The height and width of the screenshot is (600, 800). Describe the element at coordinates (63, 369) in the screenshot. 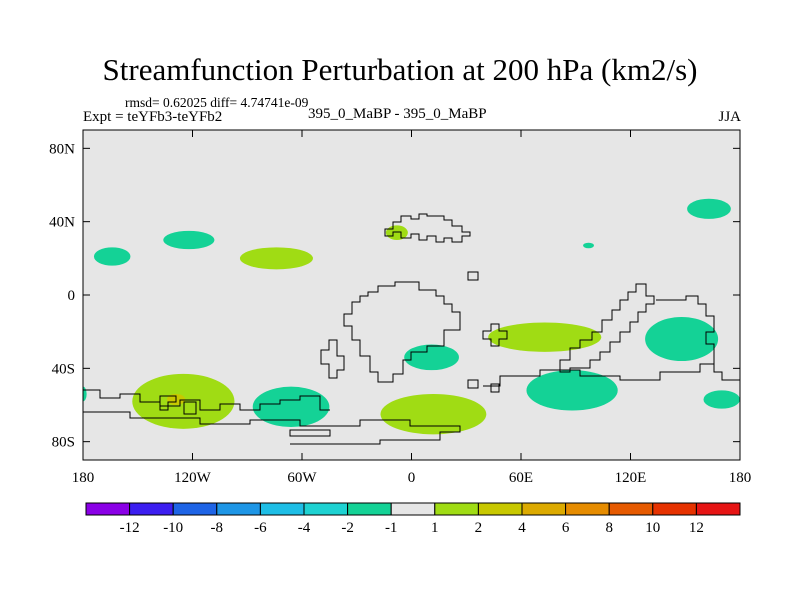

I see `y-tick-label: 40S` at that location.